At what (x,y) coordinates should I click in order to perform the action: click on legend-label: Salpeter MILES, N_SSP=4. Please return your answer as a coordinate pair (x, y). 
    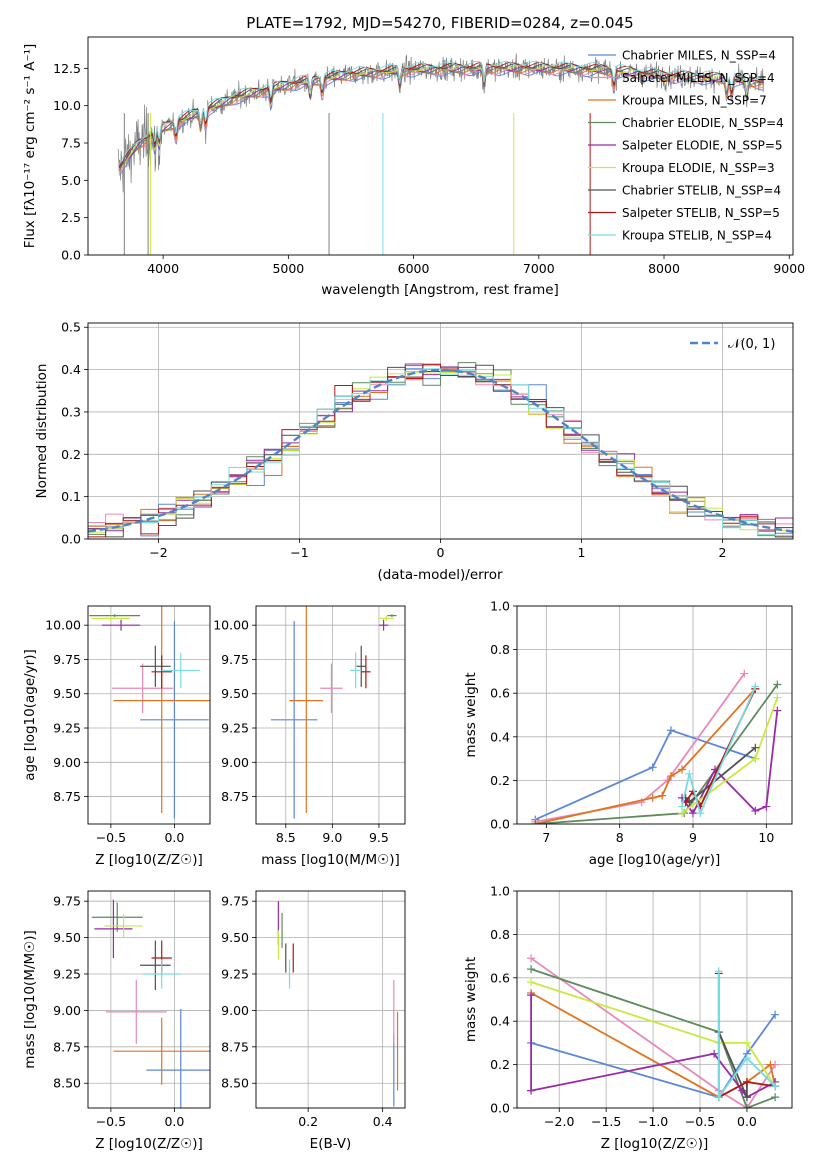
    Looking at the image, I should click on (698, 78).